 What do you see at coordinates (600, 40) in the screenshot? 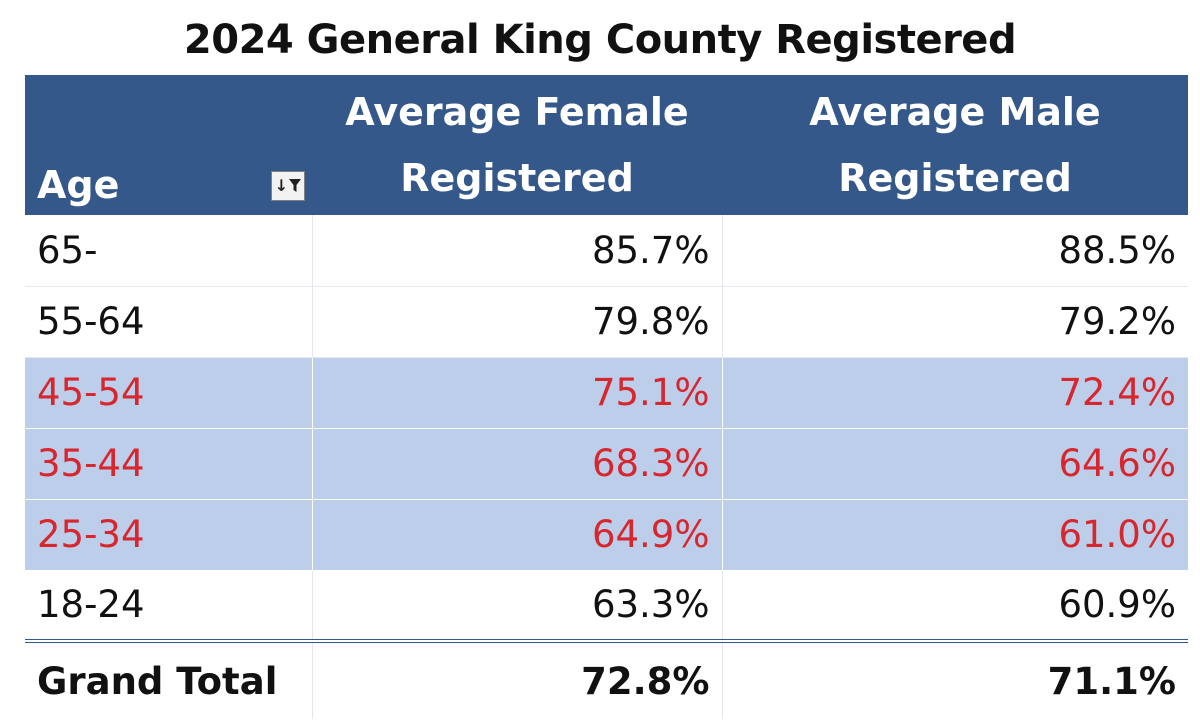
I see `table-title: 2024 General King County Registered` at bounding box center [600, 40].